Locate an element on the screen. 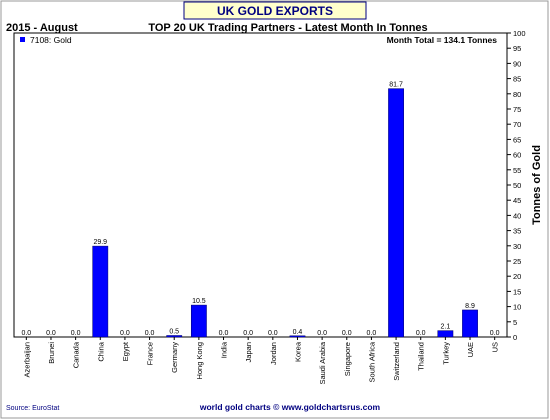 The height and width of the screenshot is (420, 550). y-tick-label: 90 is located at coordinates (517, 63).